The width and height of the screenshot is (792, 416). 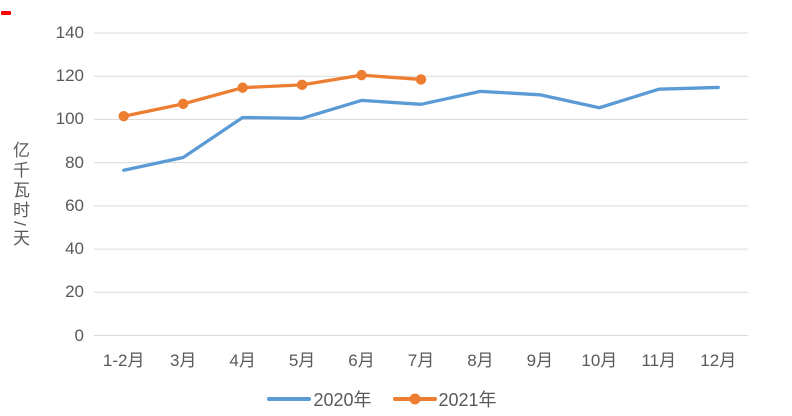 I want to click on x-tick-label: 4月, so click(x=242, y=360).